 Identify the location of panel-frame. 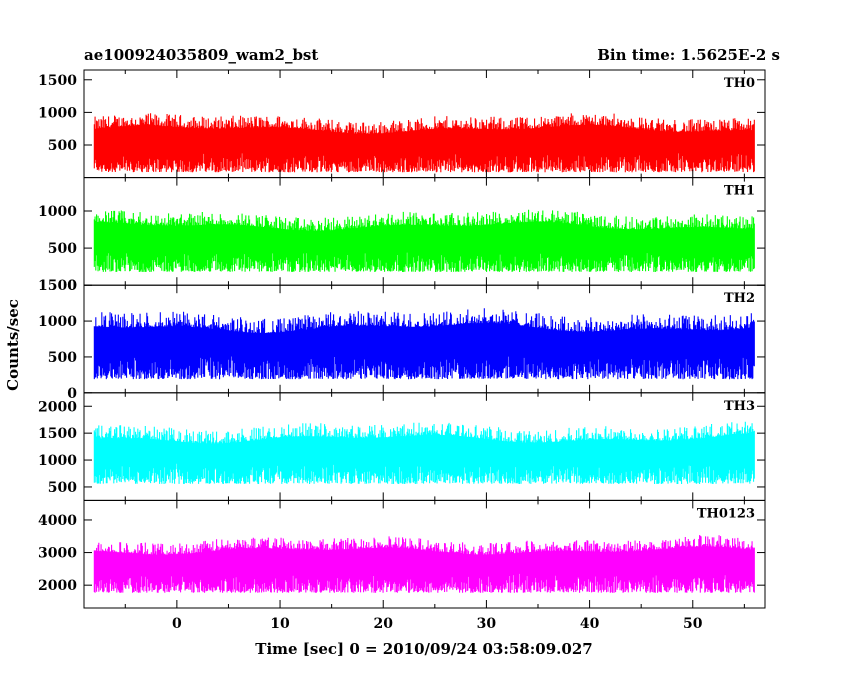
(424, 554).